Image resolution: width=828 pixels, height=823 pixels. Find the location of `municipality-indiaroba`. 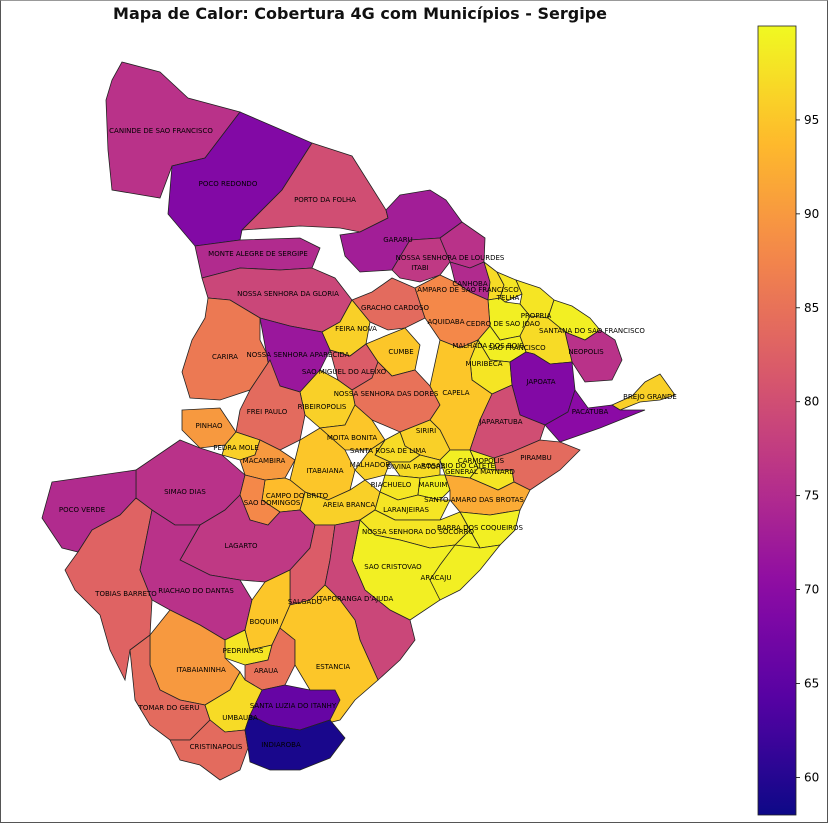

municipality-indiaroba is located at coordinates (295, 742).